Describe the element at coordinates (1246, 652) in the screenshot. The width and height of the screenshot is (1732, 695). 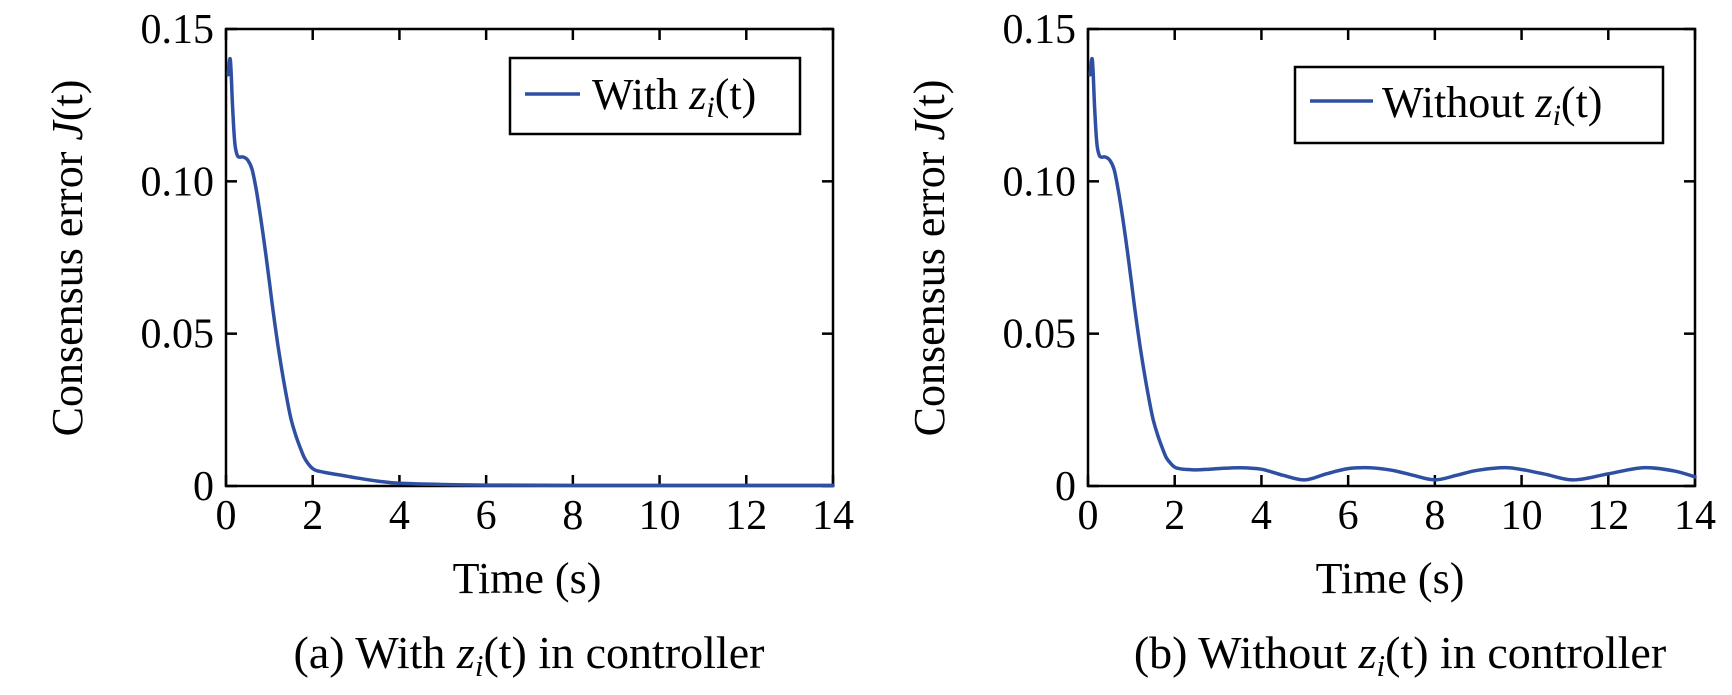
I see `caption-prefix: (b) Without` at that location.